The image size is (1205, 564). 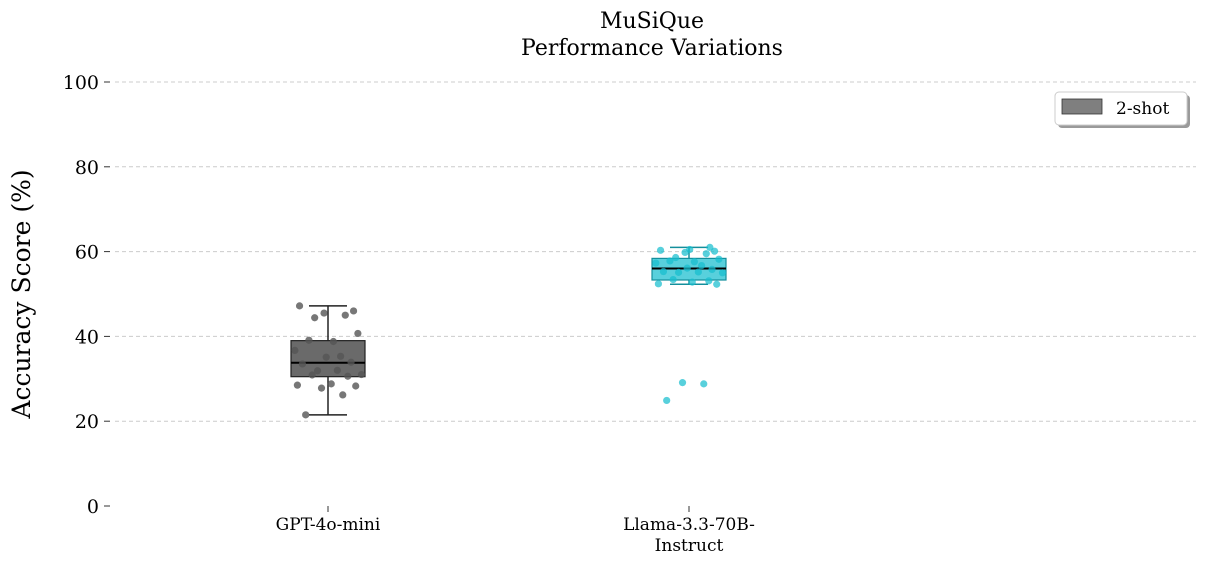 I want to click on x-tick-label: Llama-3.3-70B-, so click(x=689, y=525).